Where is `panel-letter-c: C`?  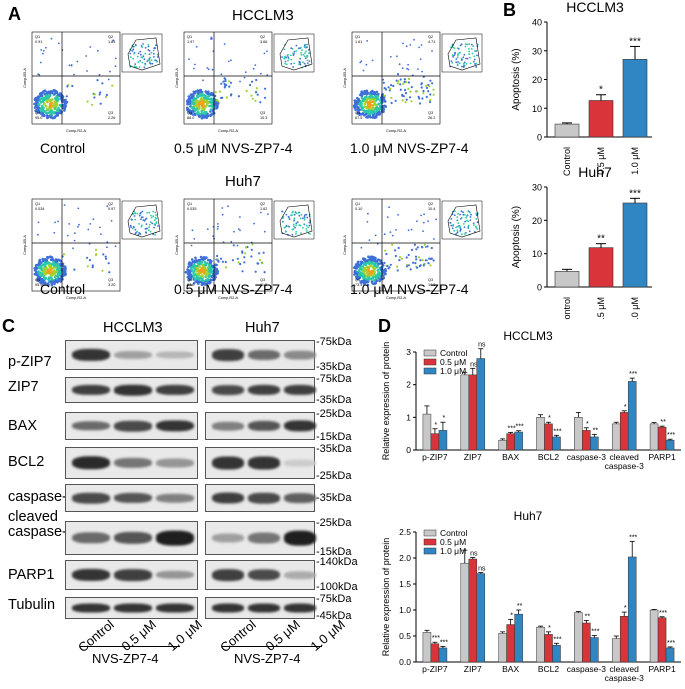
panel-letter-c: C is located at coordinates (8, 326).